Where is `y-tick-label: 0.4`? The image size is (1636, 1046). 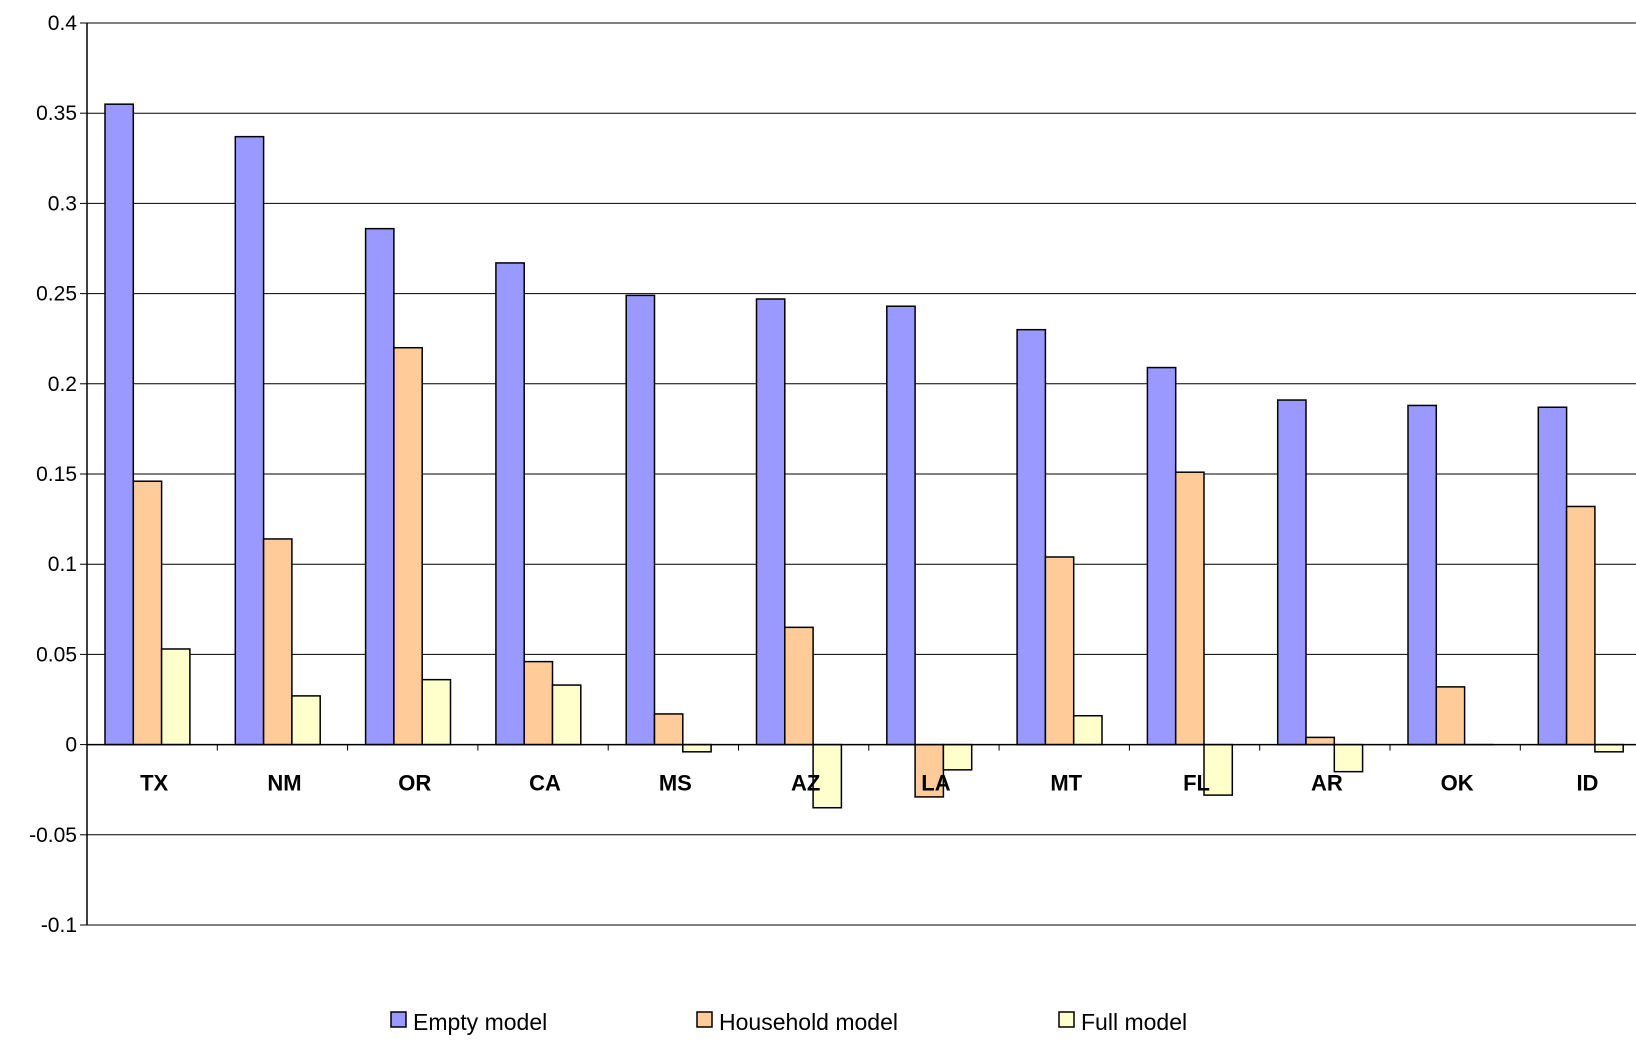 y-tick-label: 0.4 is located at coordinates (63, 23).